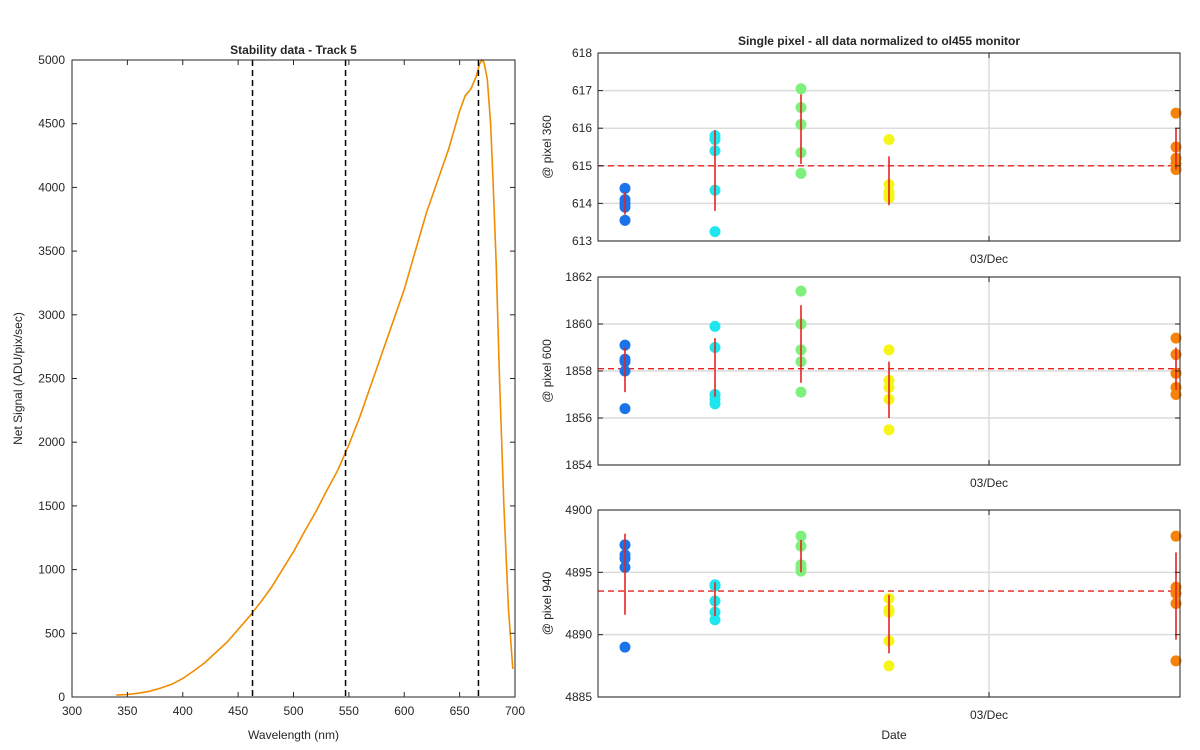 This screenshot has height=750, width=1200. What do you see at coordinates (183, 711) in the screenshot?
I see `x-tick-label: 400` at bounding box center [183, 711].